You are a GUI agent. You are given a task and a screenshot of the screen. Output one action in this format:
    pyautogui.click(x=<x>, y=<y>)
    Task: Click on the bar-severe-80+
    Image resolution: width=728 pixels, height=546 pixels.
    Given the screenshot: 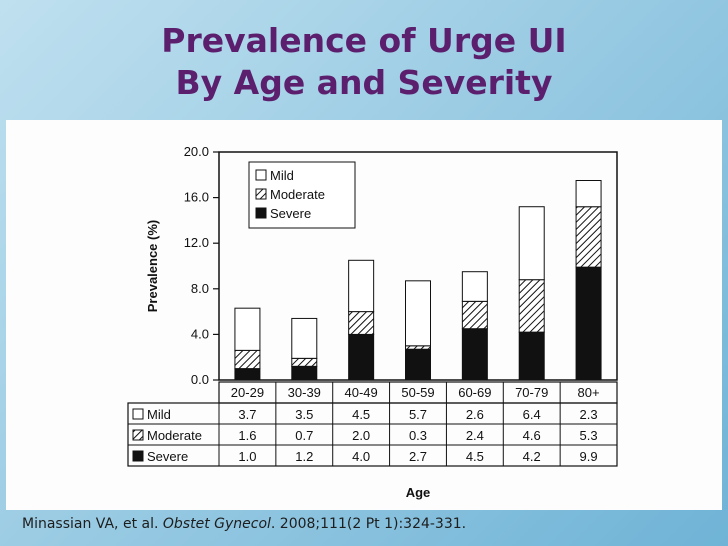 What is the action you would take?
    pyautogui.click(x=588, y=323)
    